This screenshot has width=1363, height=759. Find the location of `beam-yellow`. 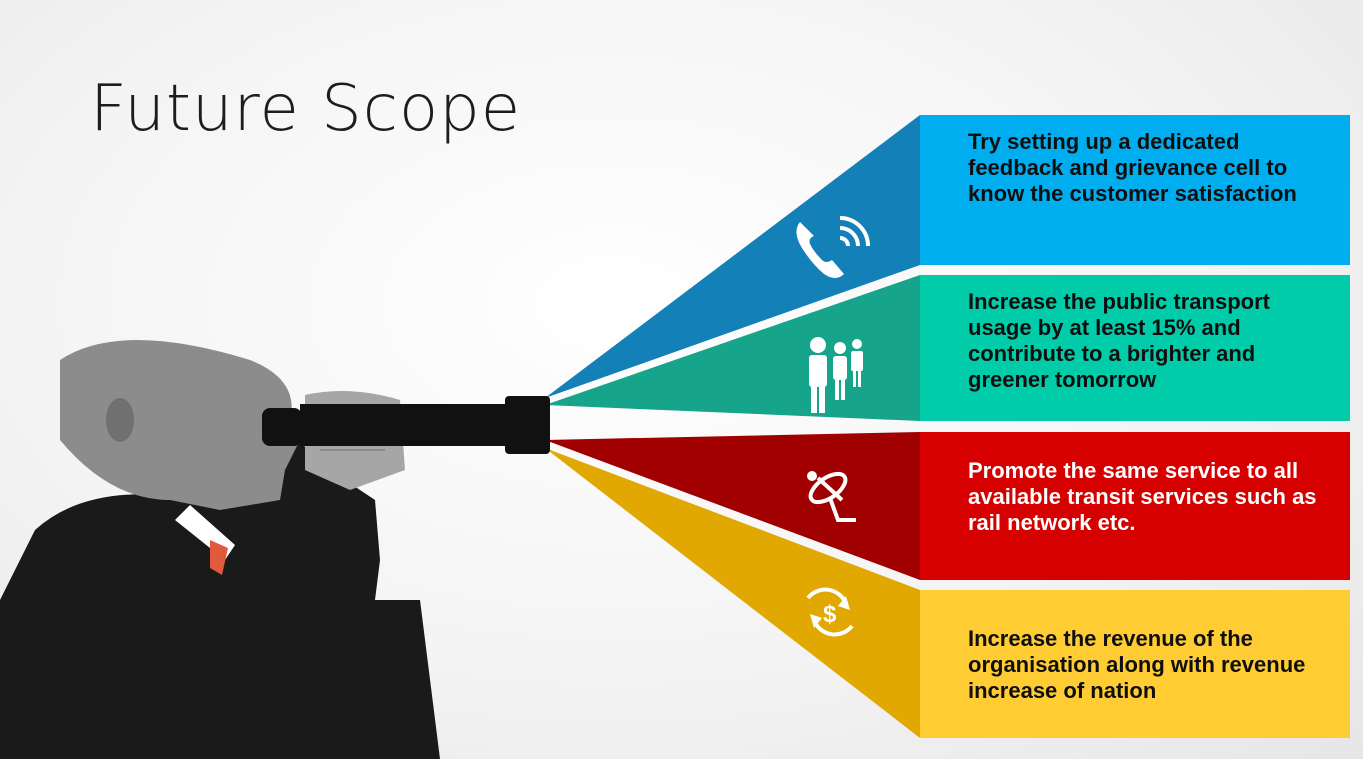

beam-yellow is located at coordinates (732, 593).